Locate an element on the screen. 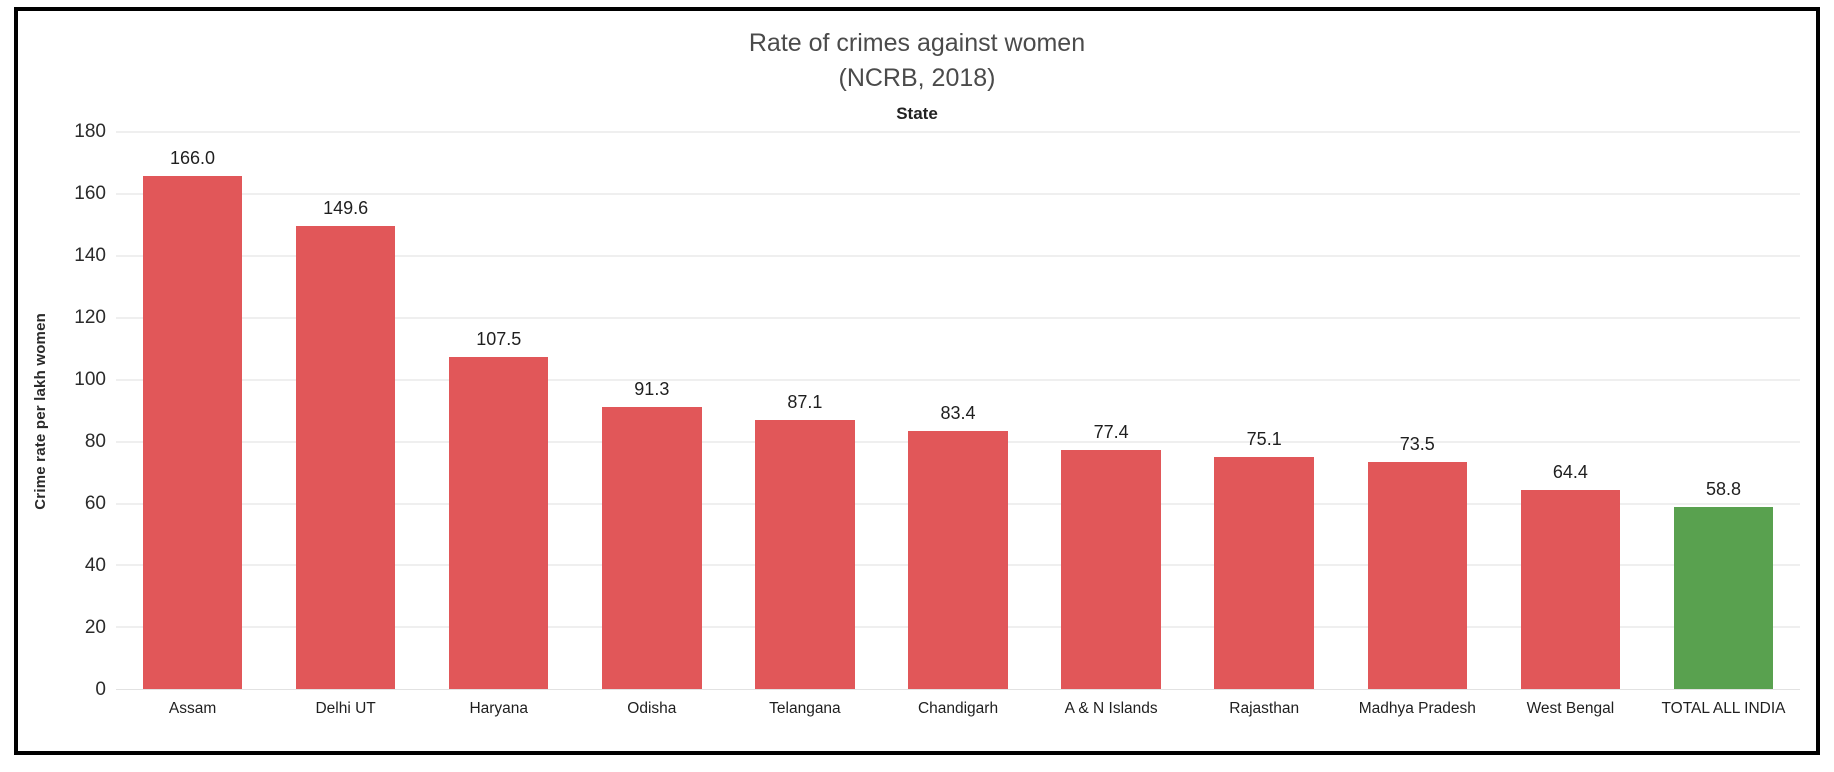 The width and height of the screenshot is (1834, 772). x-label-odisha: Odisha is located at coordinates (652, 709).